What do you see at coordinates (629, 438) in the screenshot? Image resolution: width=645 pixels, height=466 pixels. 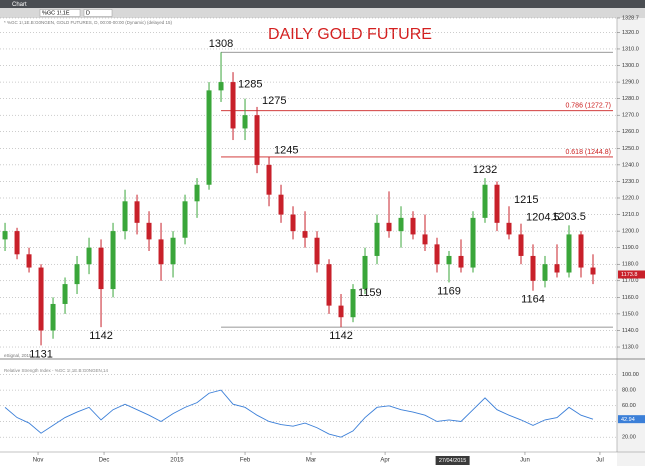 I see `rsi-tick-label: 20.00` at bounding box center [629, 438].